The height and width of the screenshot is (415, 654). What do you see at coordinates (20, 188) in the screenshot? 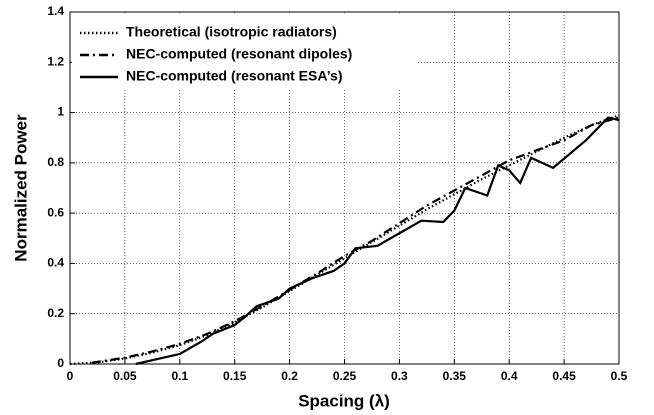
I see `y-axis-label: Normalized Power` at bounding box center [20, 188].